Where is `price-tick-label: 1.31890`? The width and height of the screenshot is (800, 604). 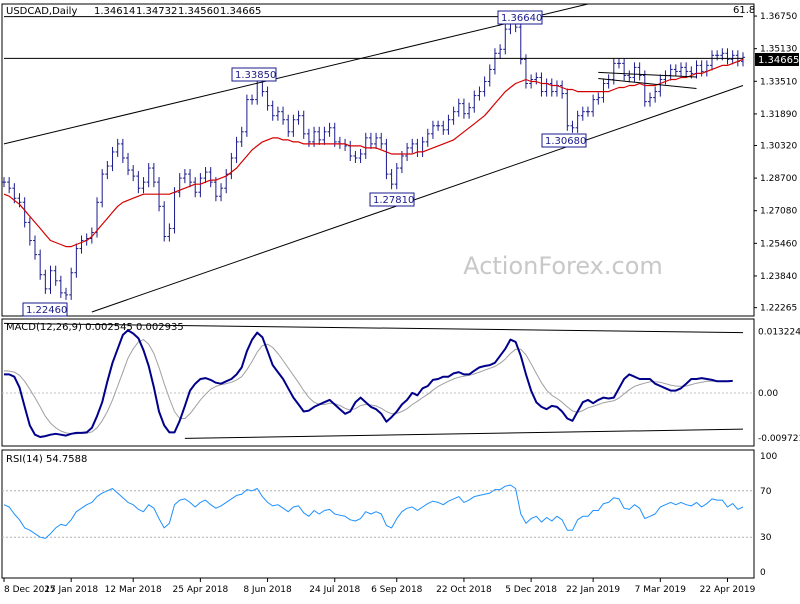 price-tick-label: 1.31890 is located at coordinates (778, 115).